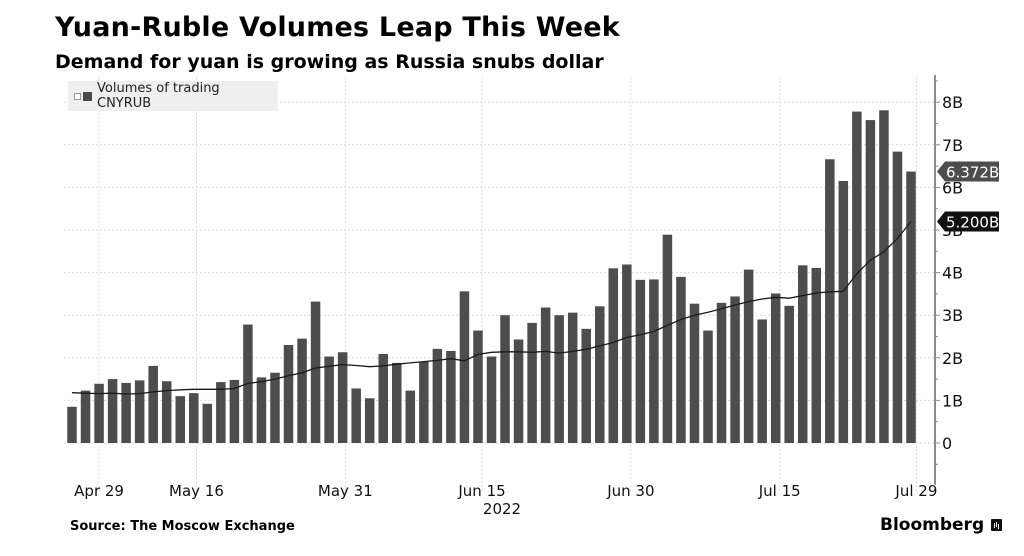  Describe the element at coordinates (932, 525) in the screenshot. I see `brand-name: Bloomberg` at that location.